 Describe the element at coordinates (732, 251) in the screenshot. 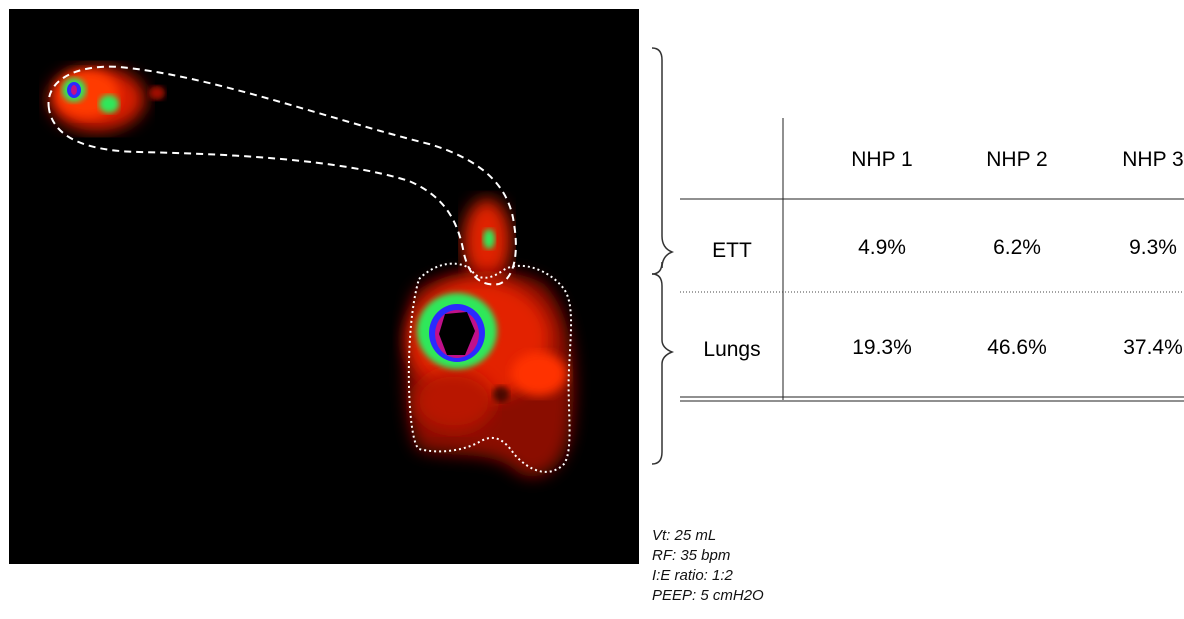

I see `row-label-ett: ETT` at that location.